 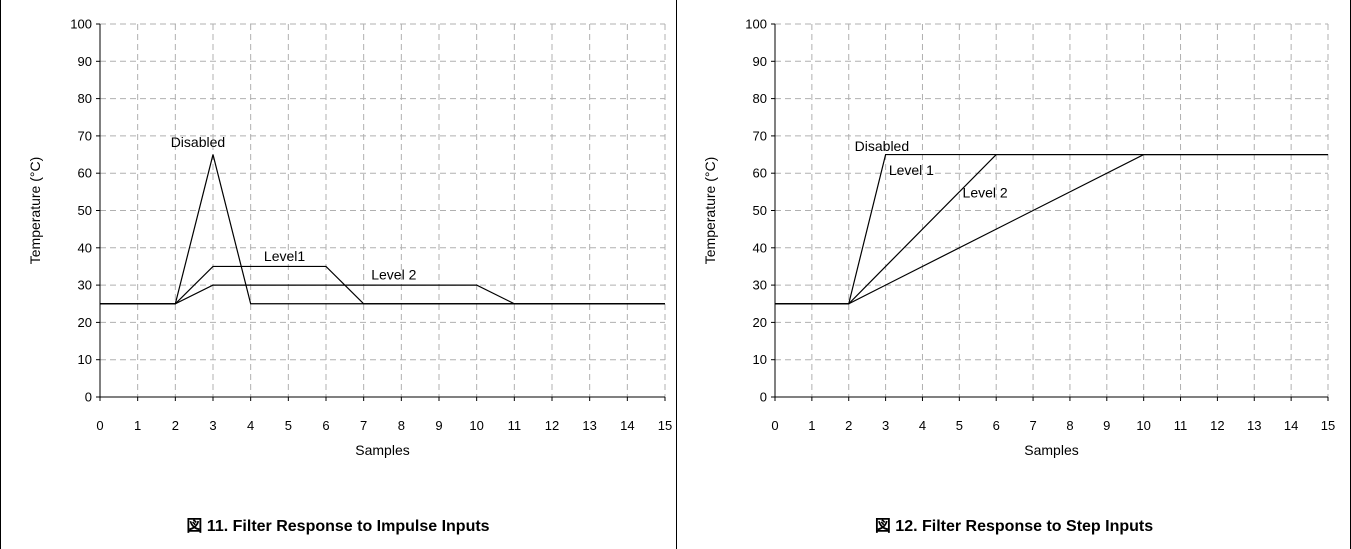 What do you see at coordinates (0, 274) in the screenshot?
I see `figure-border-left` at bounding box center [0, 274].